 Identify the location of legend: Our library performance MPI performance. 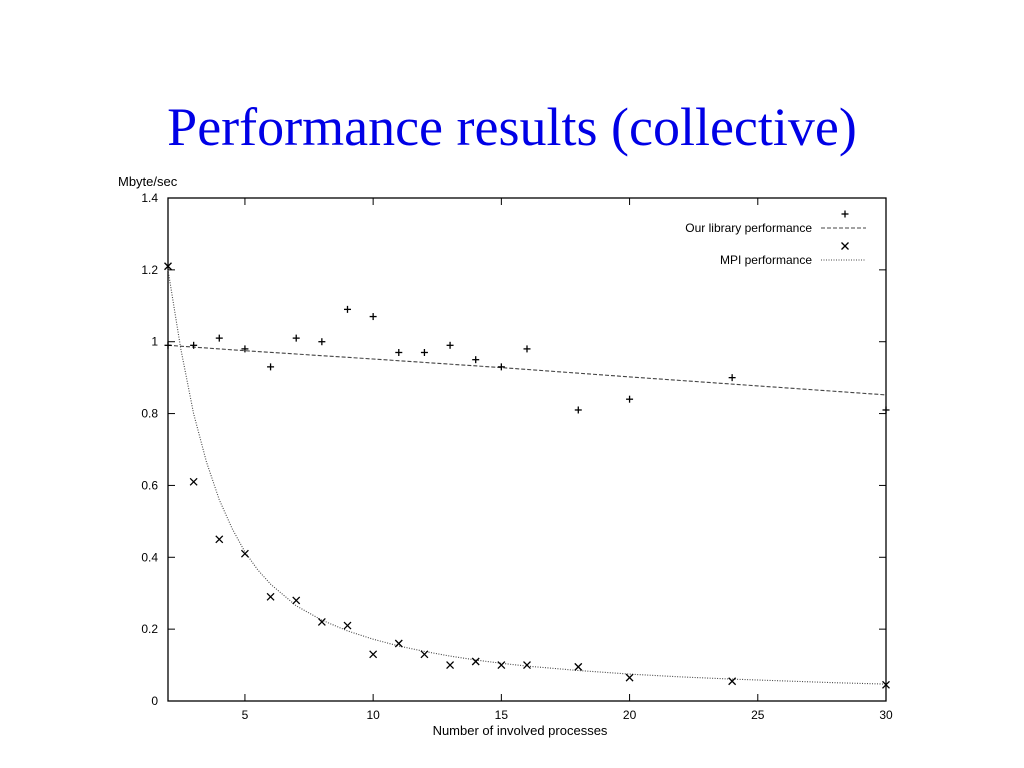
(775, 238).